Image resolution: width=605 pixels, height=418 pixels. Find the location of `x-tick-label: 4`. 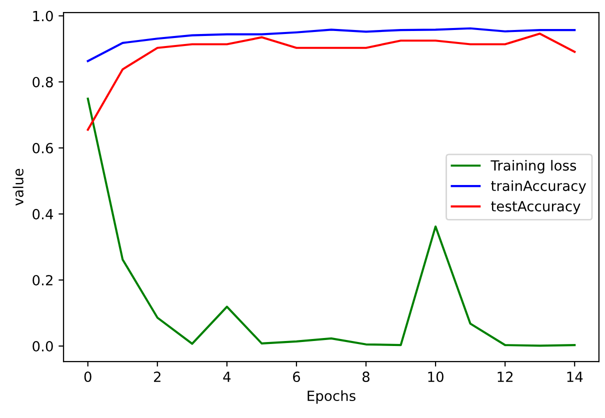

x-tick-label: 4 is located at coordinates (227, 377).